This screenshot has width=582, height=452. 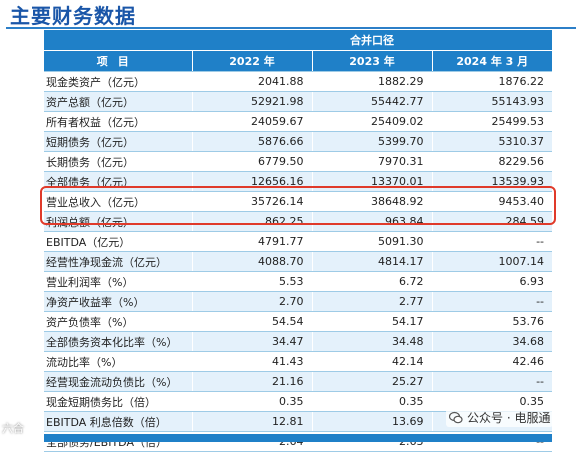 What do you see at coordinates (73, 16) in the screenshot?
I see `page-title: 主要财务数据` at bounding box center [73, 16].